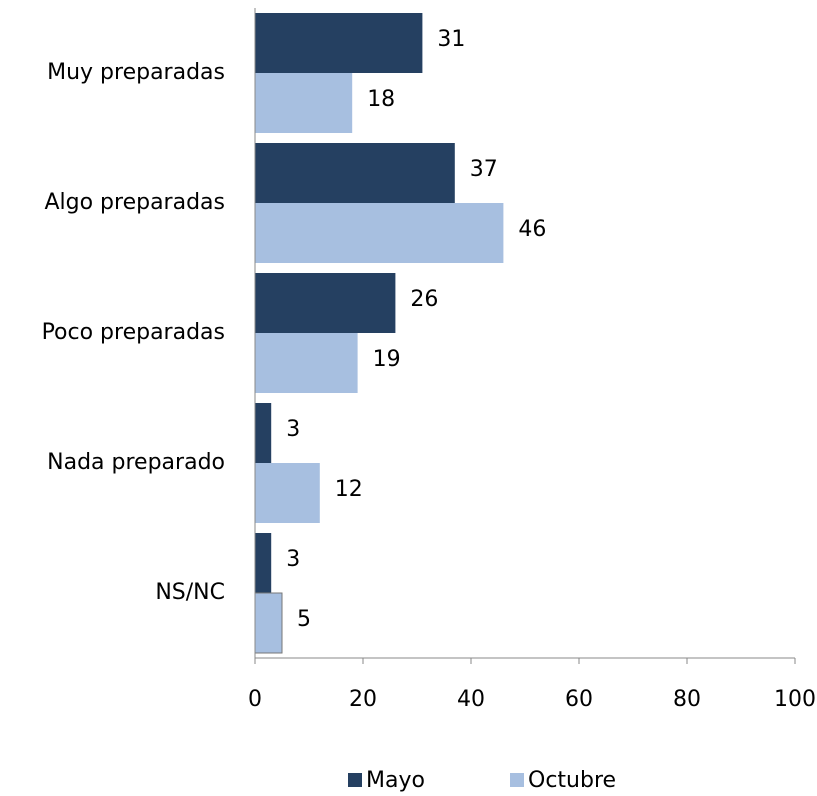 The height and width of the screenshot is (796, 817). Describe the element at coordinates (451, 39) in the screenshot. I see `value-label: 31` at that location.